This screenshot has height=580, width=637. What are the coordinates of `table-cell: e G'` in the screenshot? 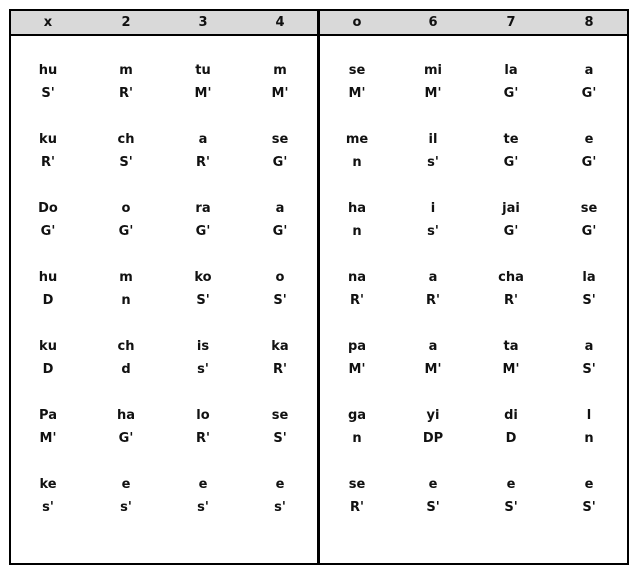 It's located at (589, 151).